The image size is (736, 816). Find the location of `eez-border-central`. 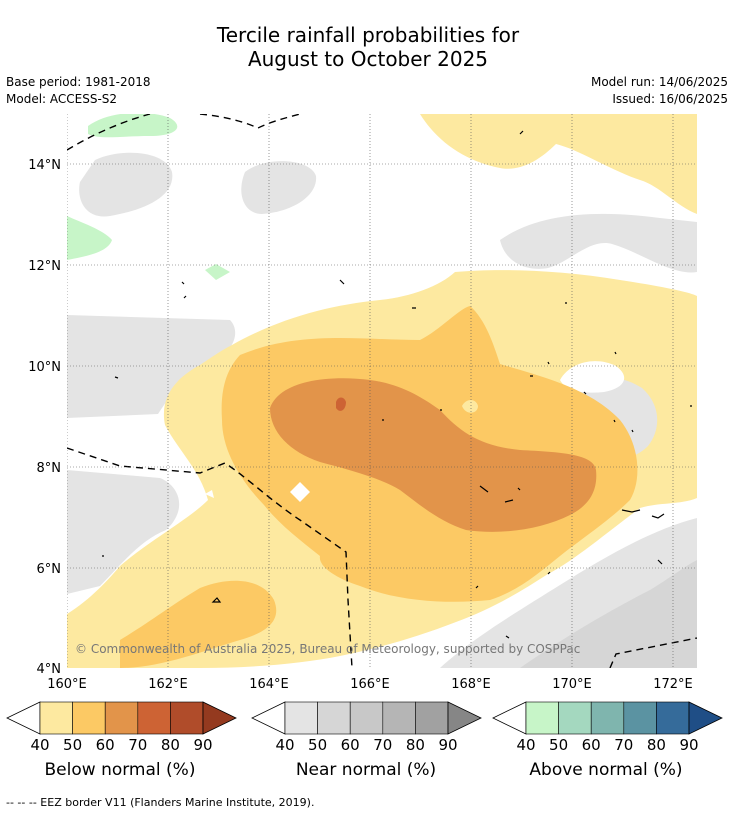

eez-border-central is located at coordinates (210, 557).